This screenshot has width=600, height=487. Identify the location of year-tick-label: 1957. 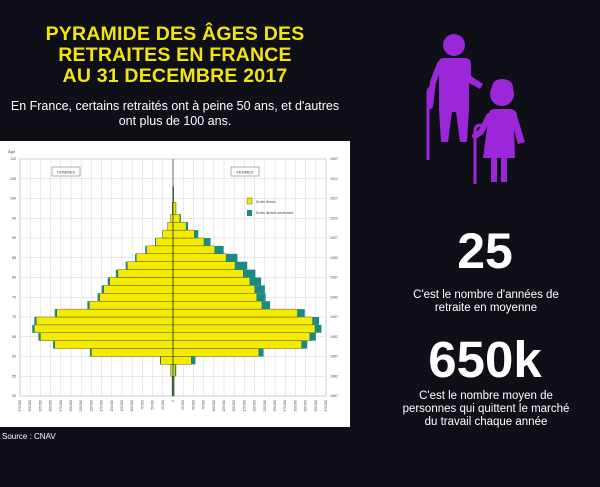
(334, 357).